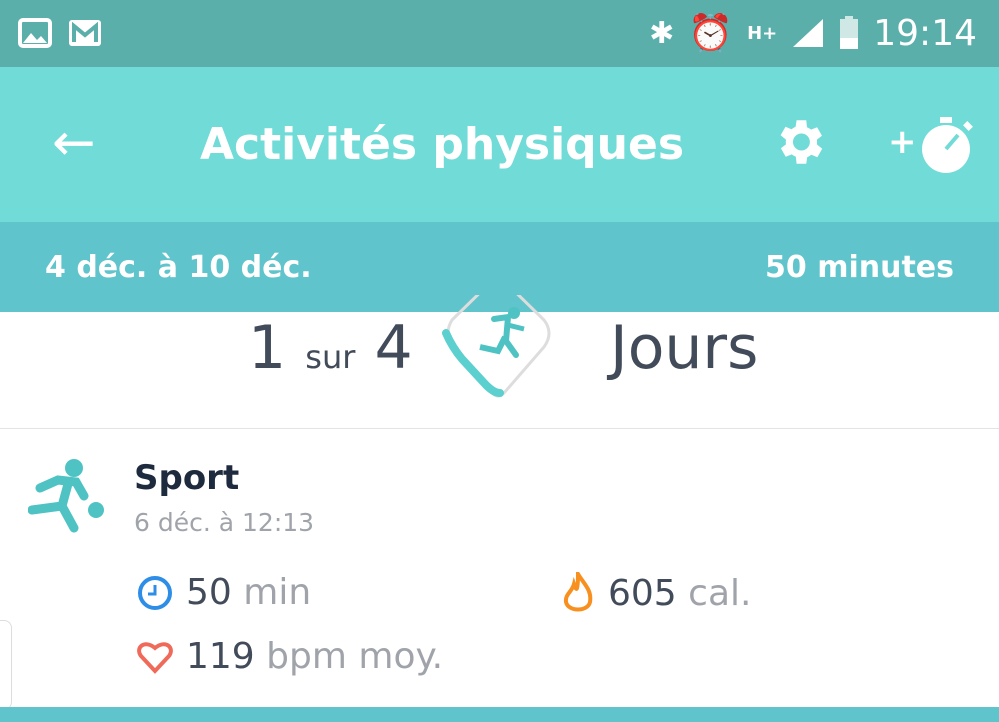 Image resolution: width=999 pixels, height=722 pixels. What do you see at coordinates (849, 32) in the screenshot?
I see `battery-icon` at bounding box center [849, 32].